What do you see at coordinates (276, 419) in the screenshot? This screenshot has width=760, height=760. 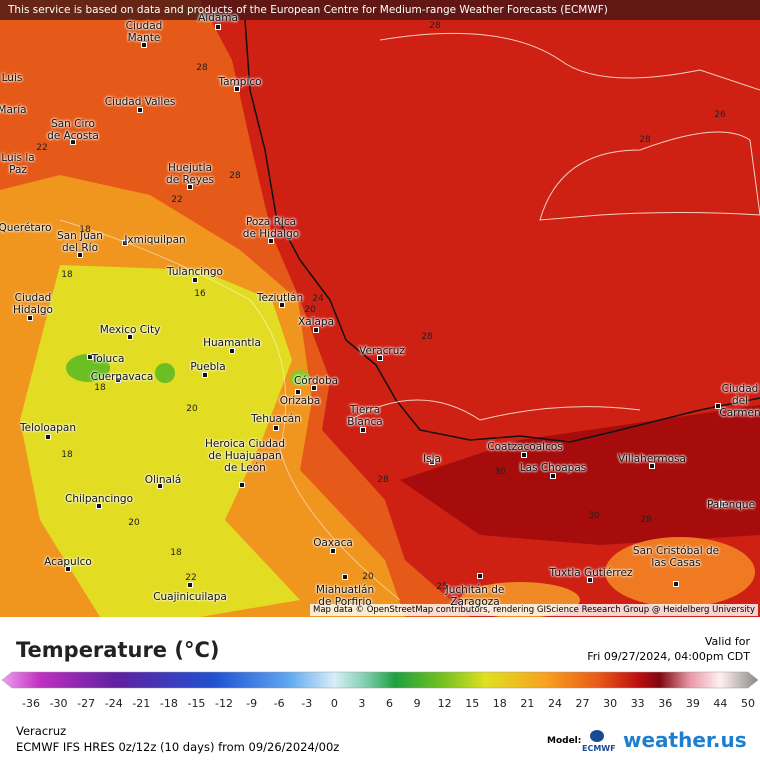 I see `city-label: Tehuacán` at bounding box center [276, 419].